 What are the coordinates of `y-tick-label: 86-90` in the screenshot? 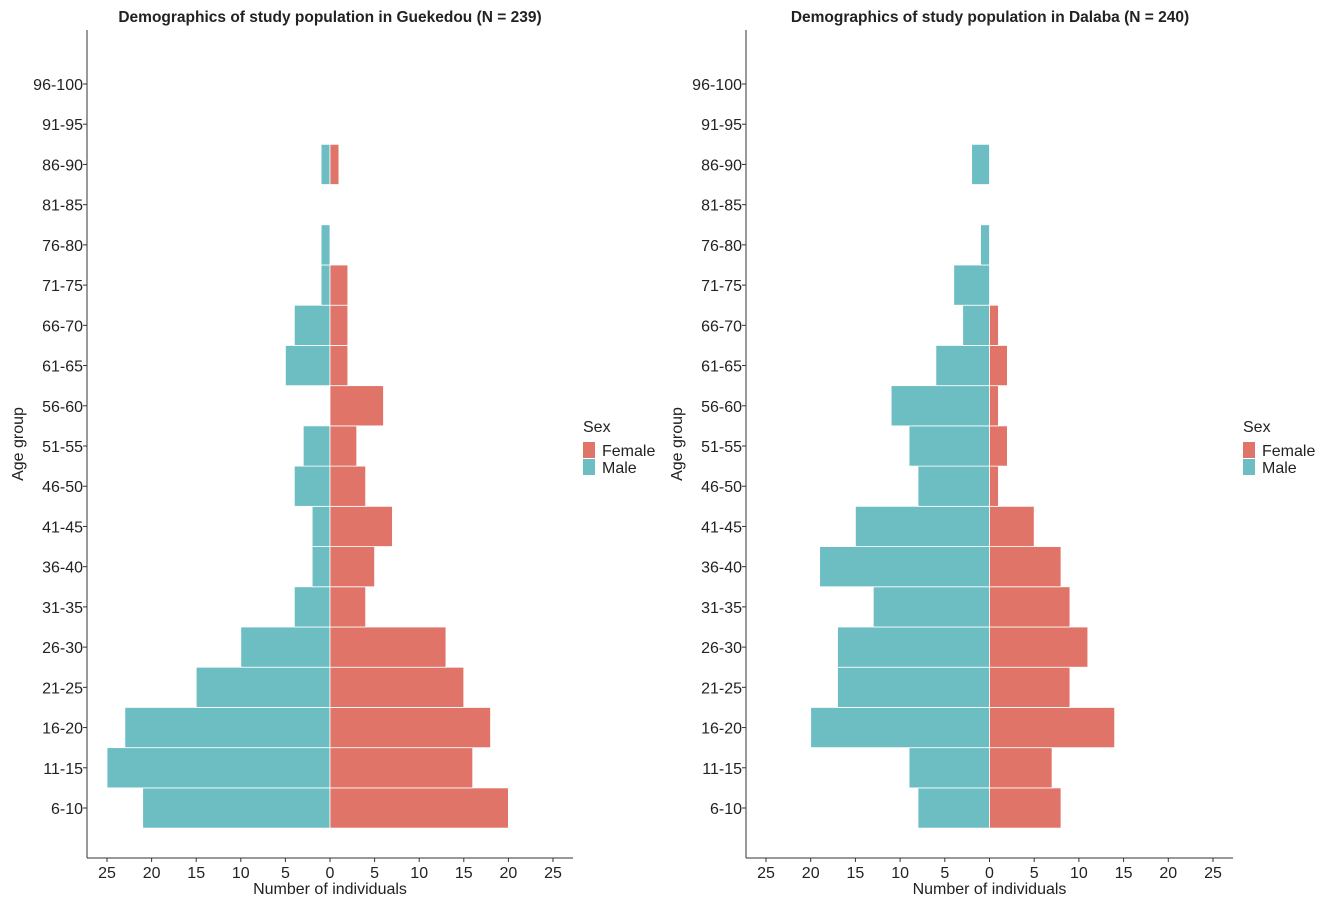 It's located at (62, 165).